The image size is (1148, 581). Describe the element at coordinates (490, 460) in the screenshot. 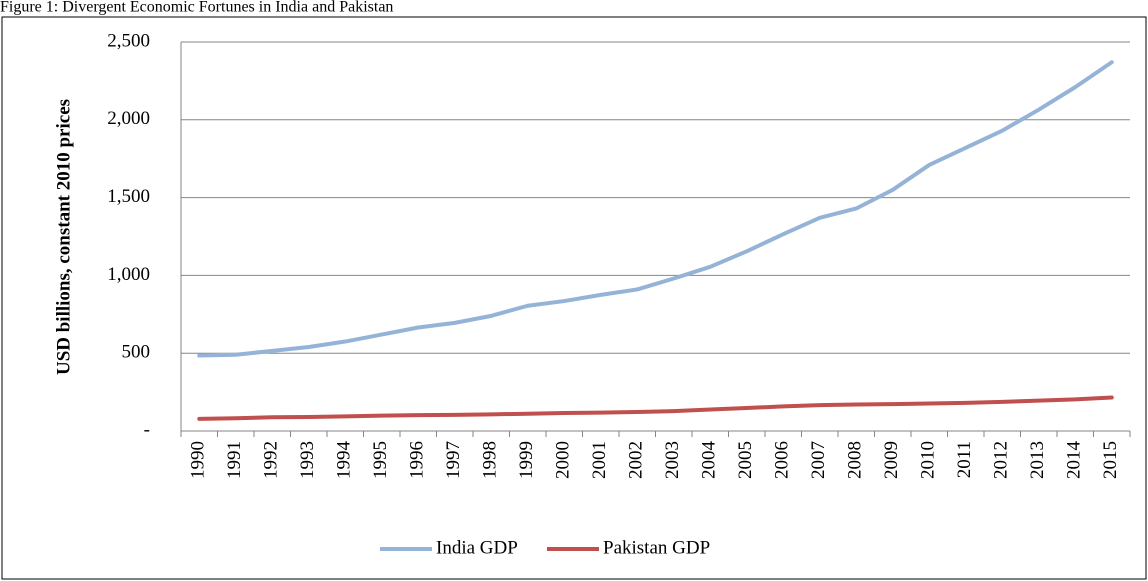

I see `x-tick-label: 1998` at that location.